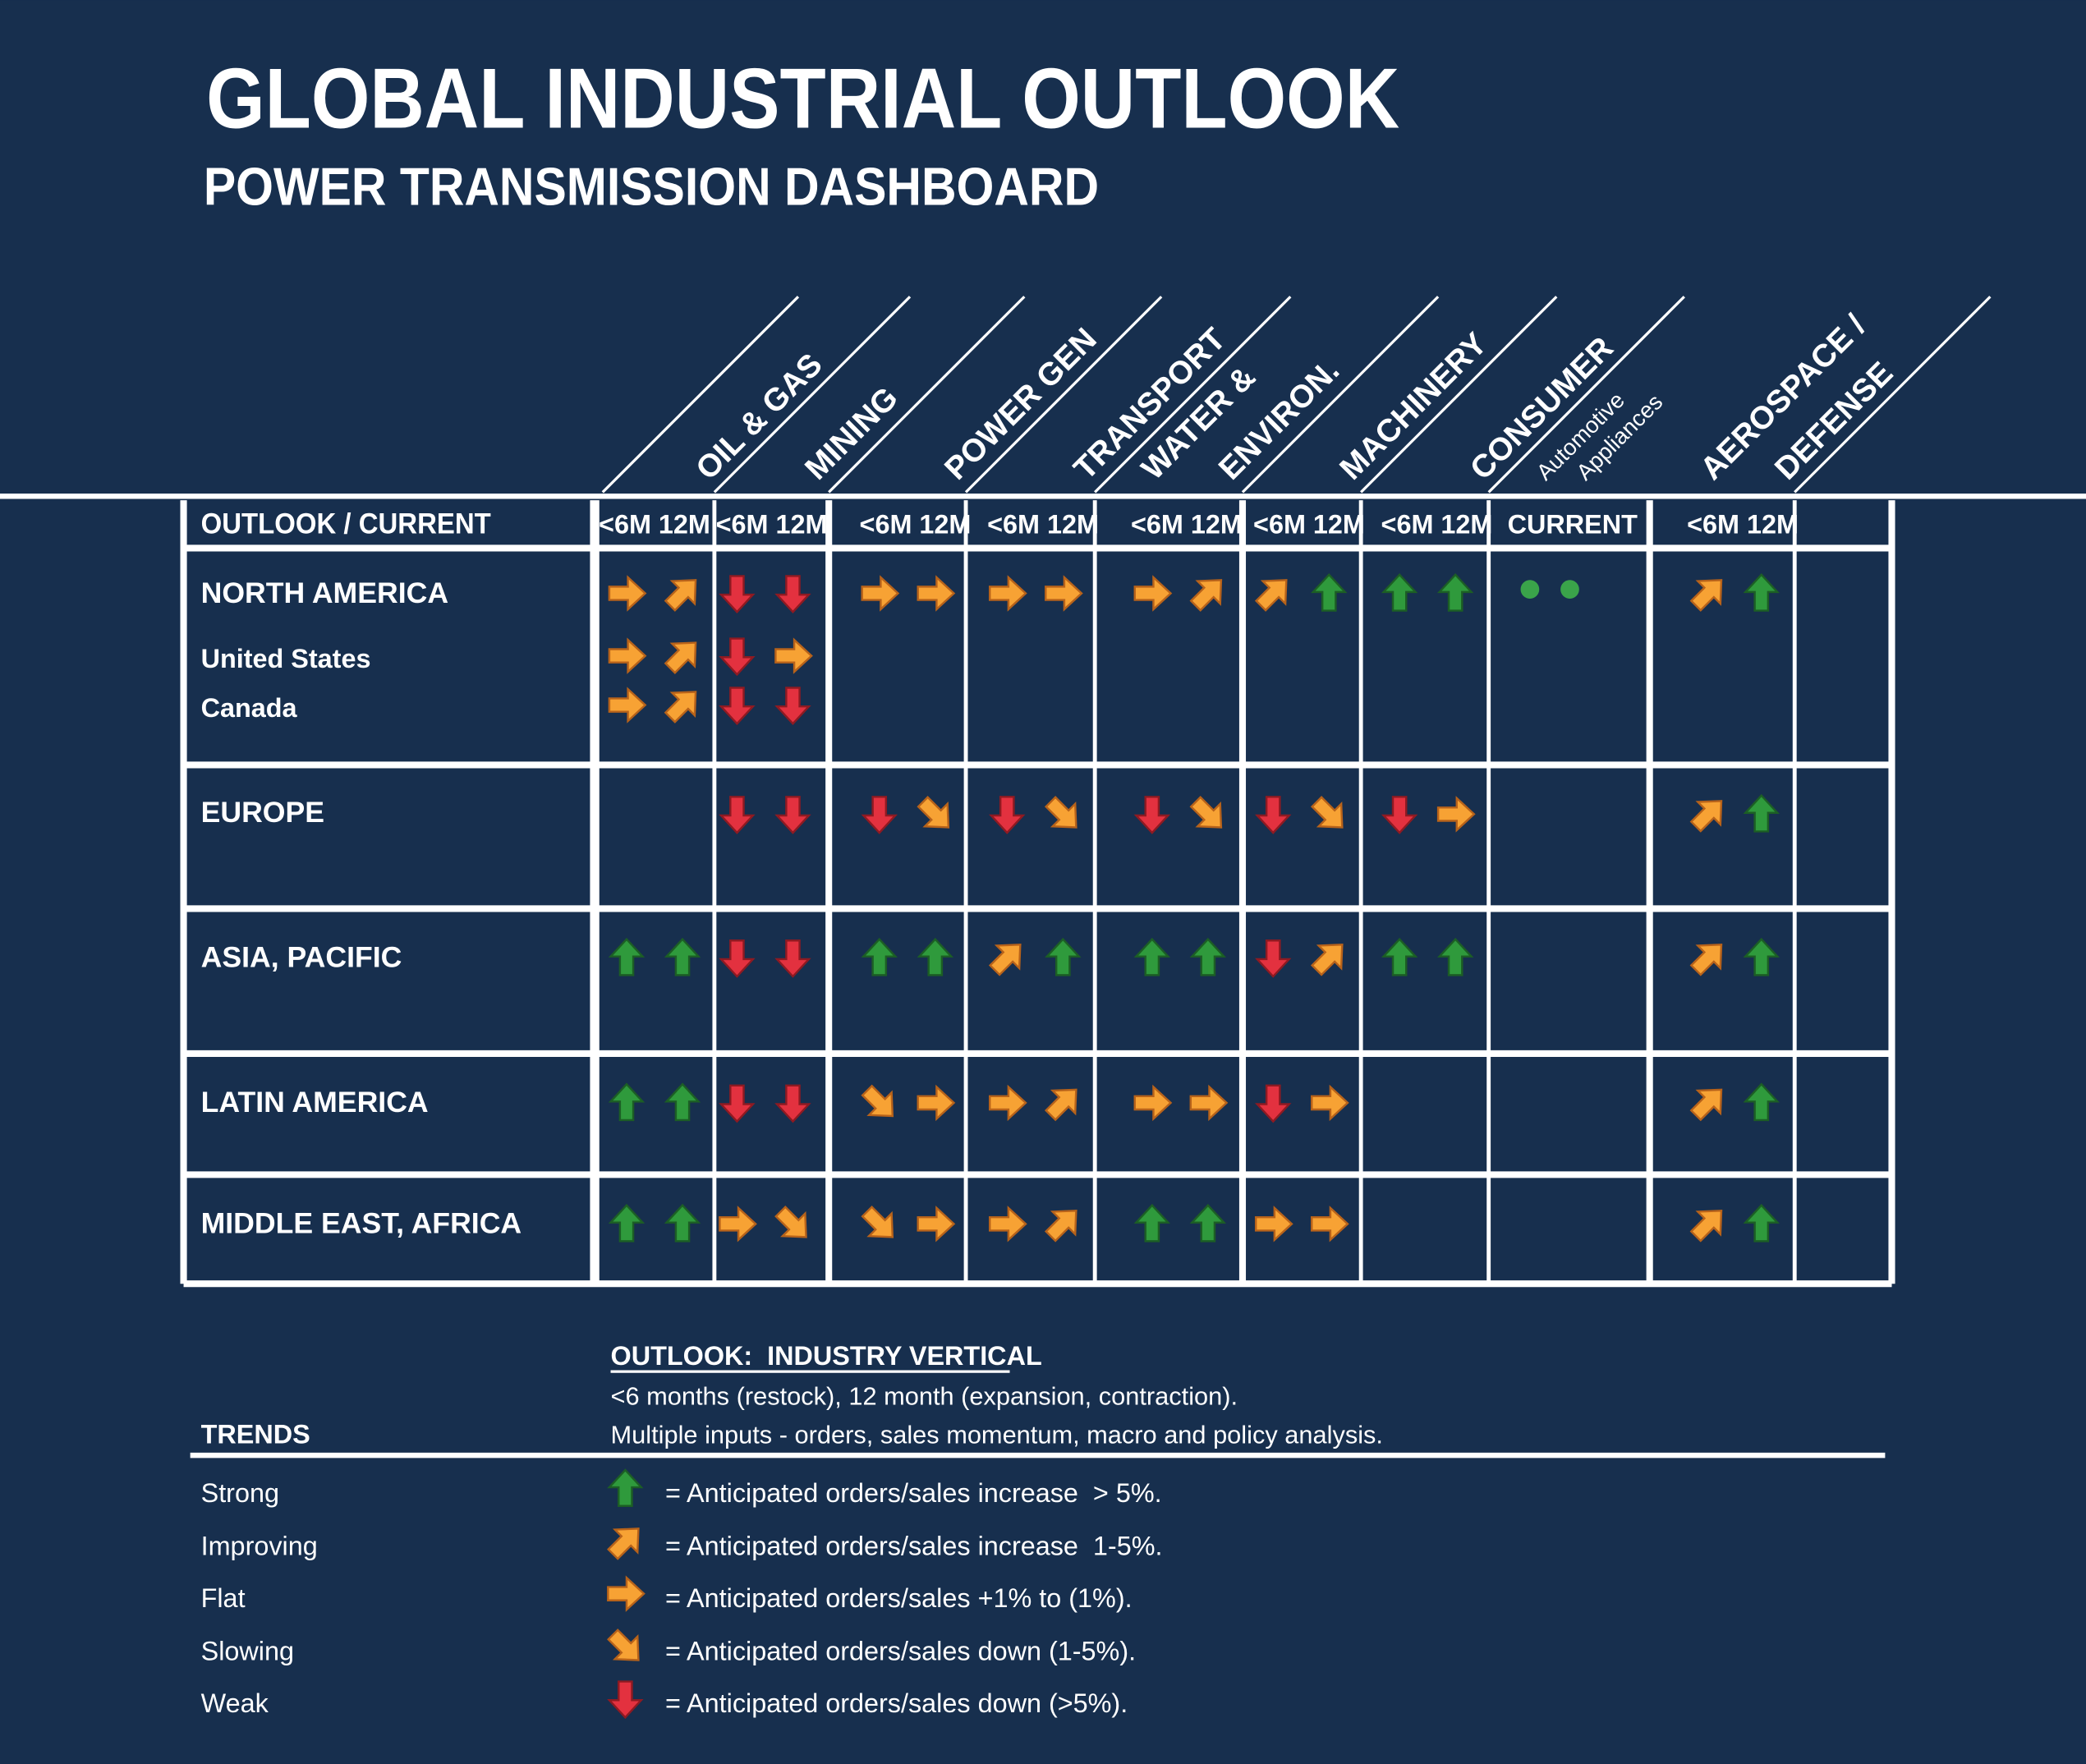 The image size is (2086, 1764). Describe the element at coordinates (651, 186) in the screenshot. I see `subtitle: POWER TRANSMISSION DASHBOARD` at that location.